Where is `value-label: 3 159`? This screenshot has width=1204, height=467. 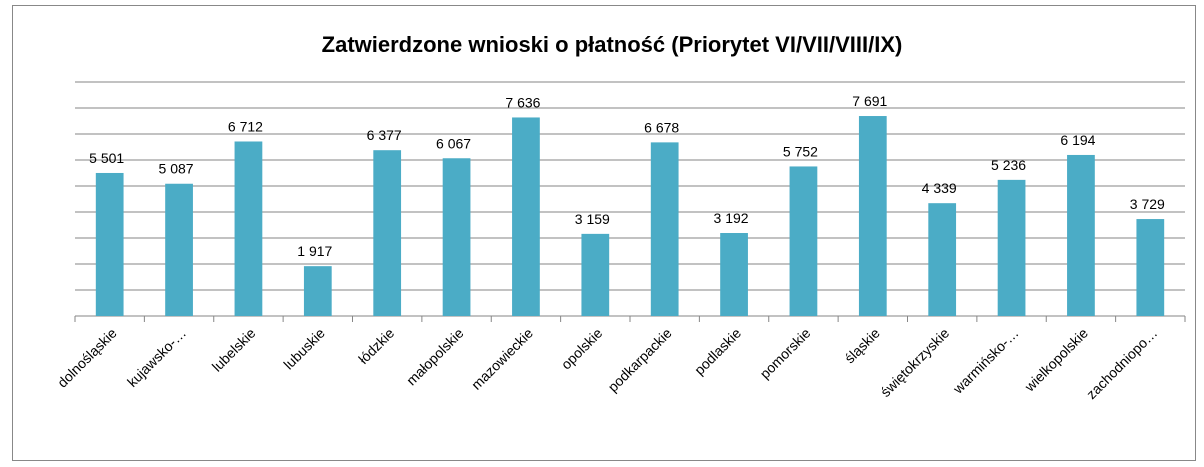 value-label: 3 159 is located at coordinates (592, 219).